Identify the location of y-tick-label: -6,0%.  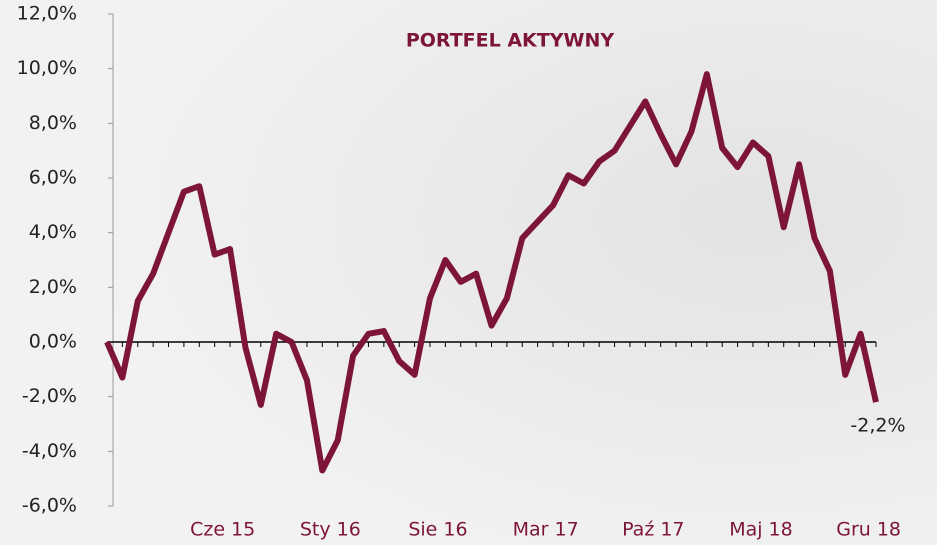
(49, 506).